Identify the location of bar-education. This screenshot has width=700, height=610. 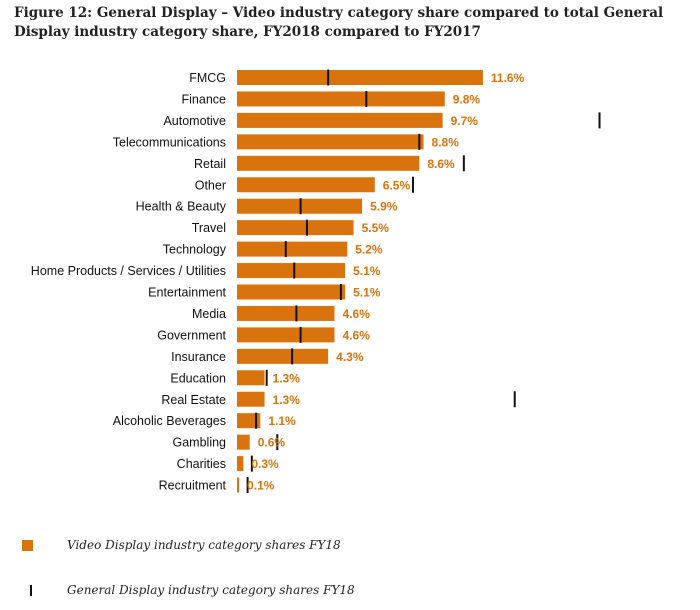
(251, 378).